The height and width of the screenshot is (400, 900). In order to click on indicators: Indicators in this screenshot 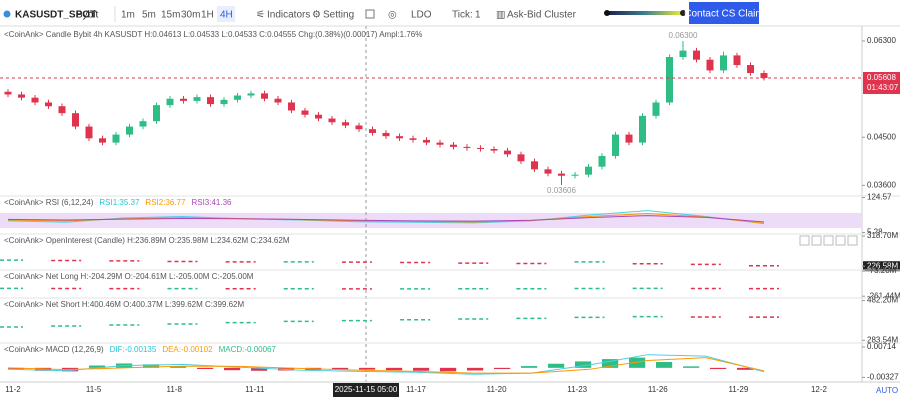, I will do `click(288, 15)`.